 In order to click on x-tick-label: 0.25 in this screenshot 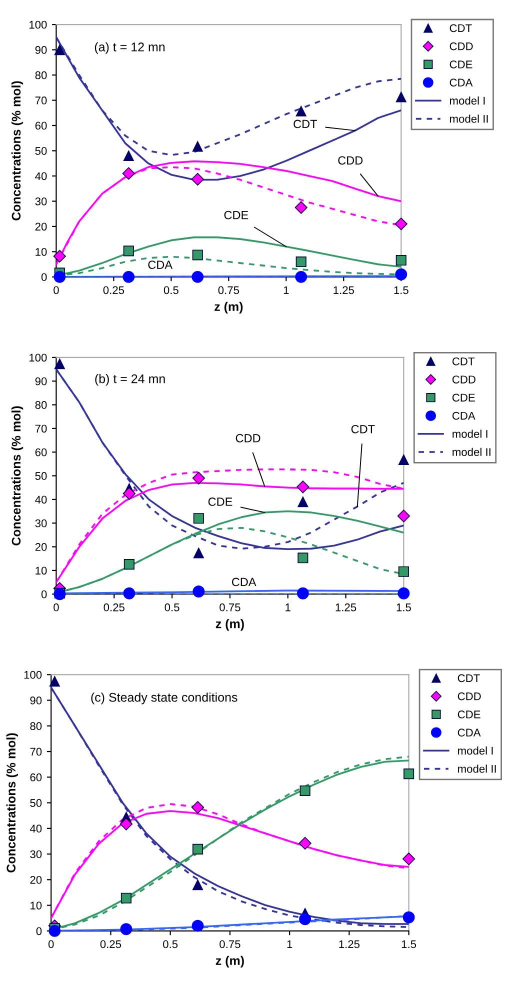, I will do `click(114, 607)`.